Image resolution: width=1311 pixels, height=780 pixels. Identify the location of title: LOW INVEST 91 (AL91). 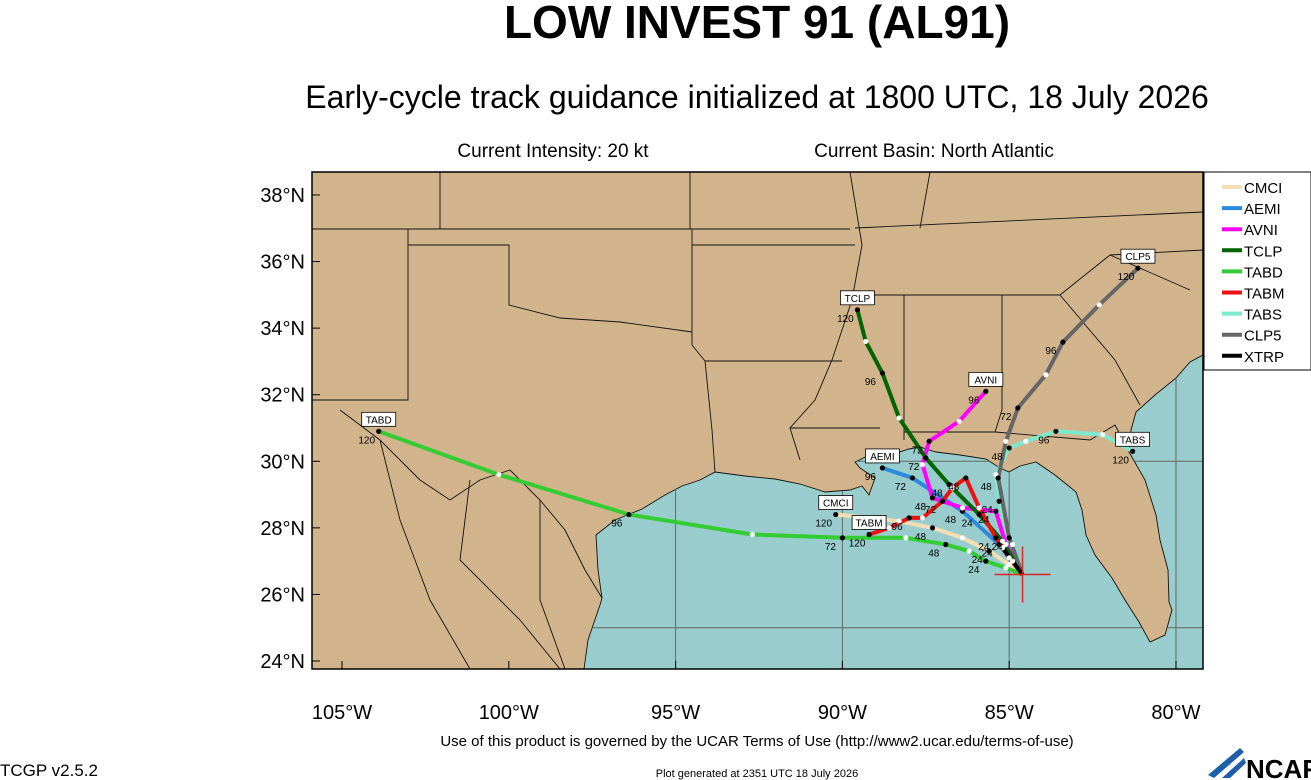
(757, 24).